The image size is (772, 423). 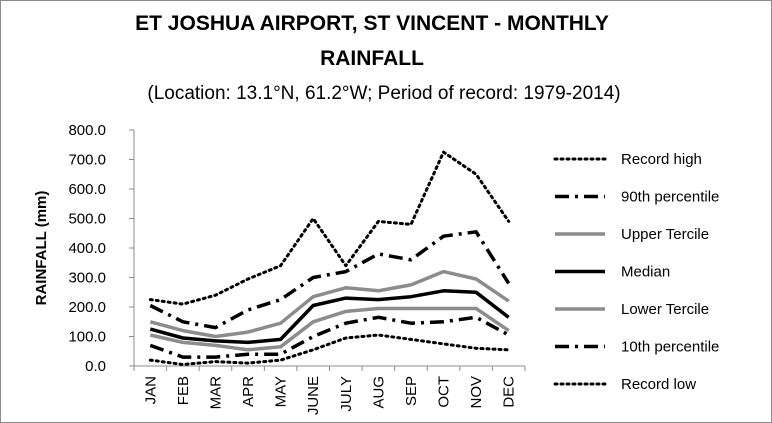 I want to click on x-tick-label: FEB, so click(x=183, y=390).